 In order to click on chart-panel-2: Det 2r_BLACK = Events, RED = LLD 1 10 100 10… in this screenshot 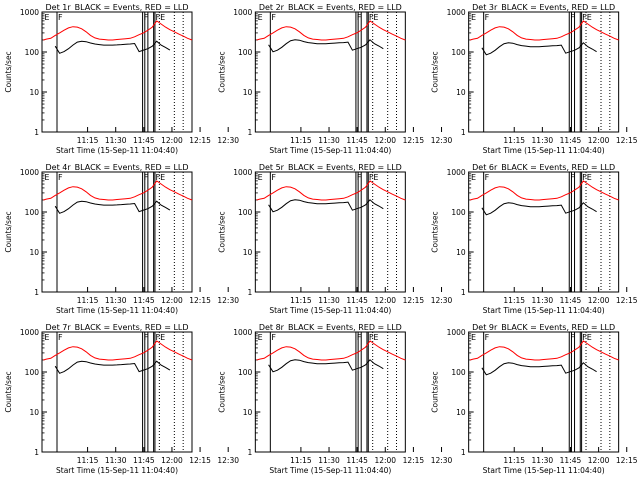, I will do `click(334, 79)`.